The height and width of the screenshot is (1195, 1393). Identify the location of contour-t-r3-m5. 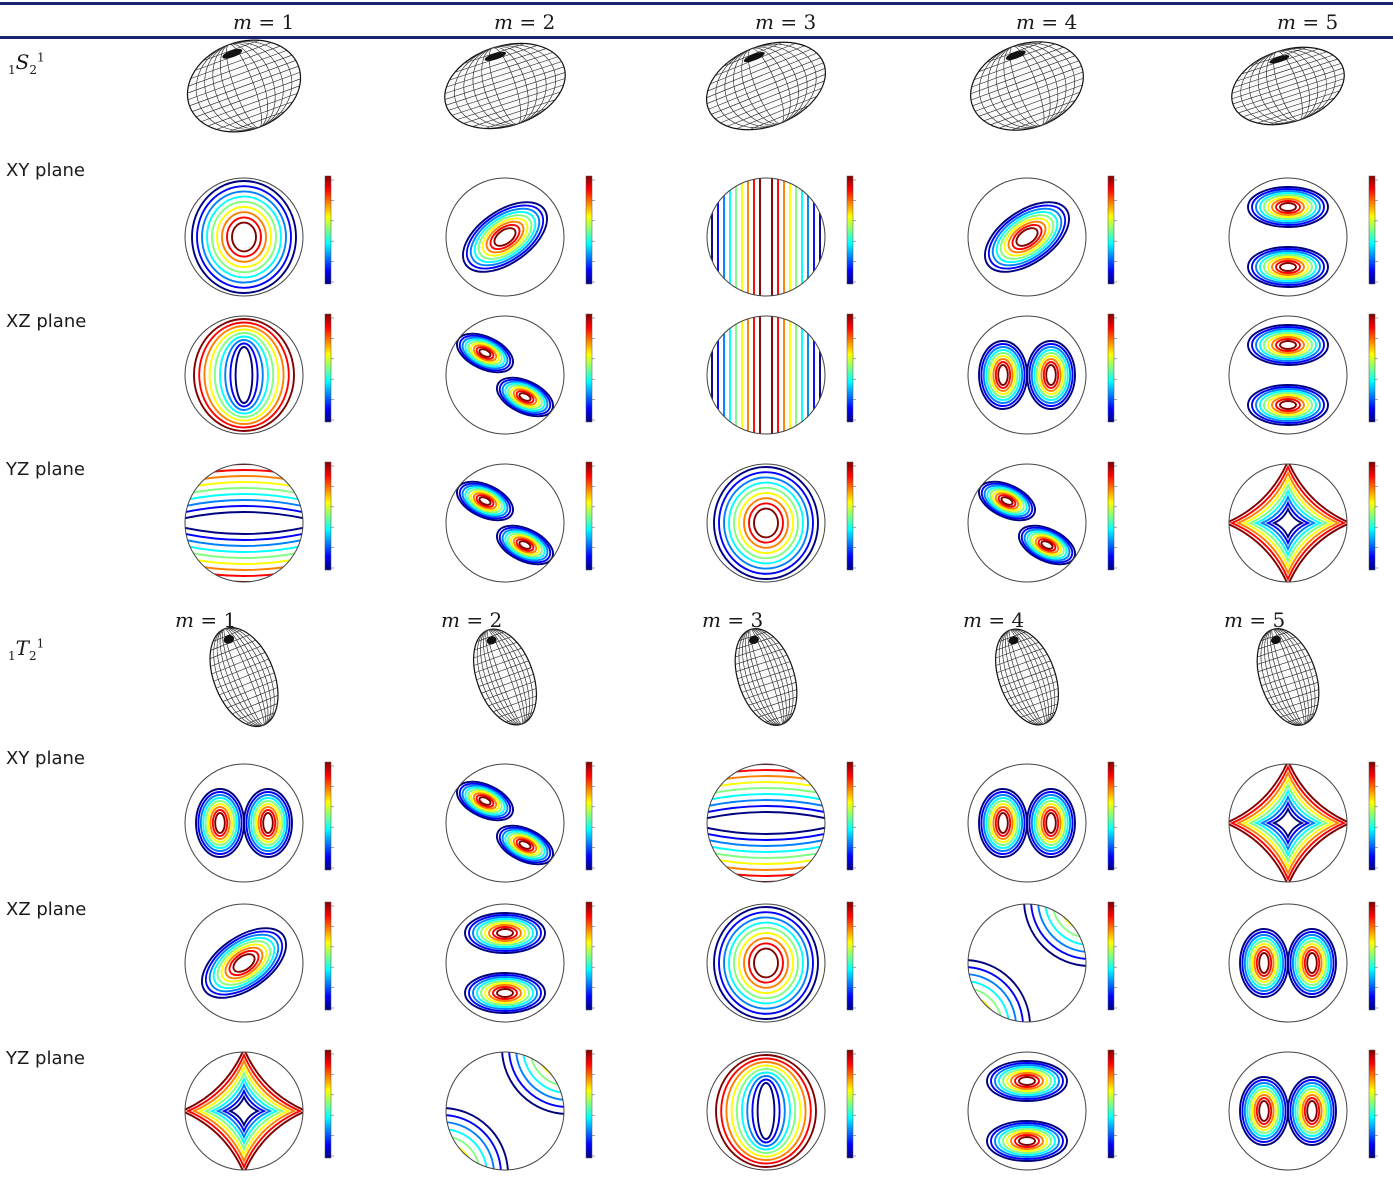
(1288, 1111).